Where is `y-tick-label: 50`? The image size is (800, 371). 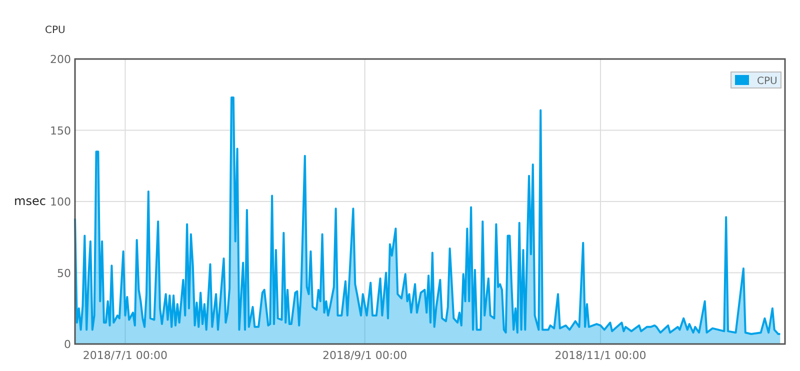
y-tick-label: 50 is located at coordinates (64, 273).